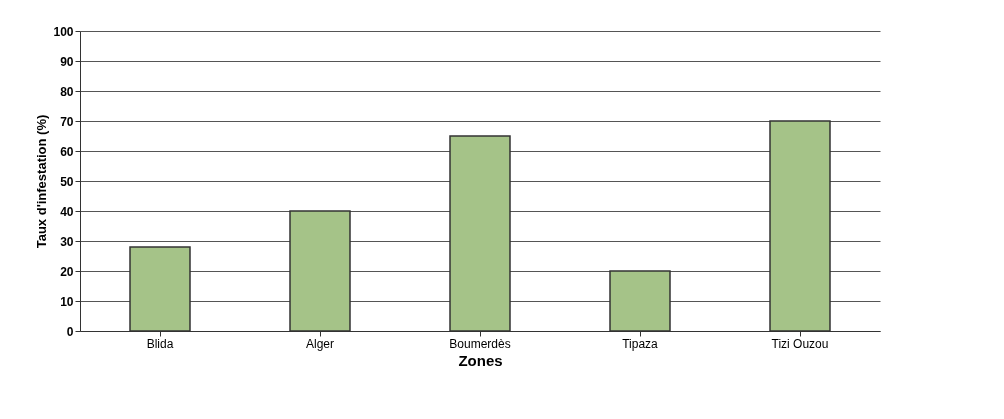  I want to click on y-tick-label: 0, so click(70, 331).